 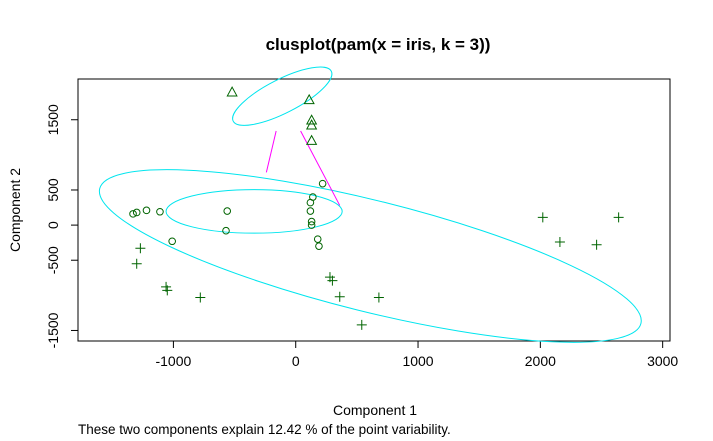 What do you see at coordinates (303, 168) in the screenshot?
I see `cluster-segments` at bounding box center [303, 168].